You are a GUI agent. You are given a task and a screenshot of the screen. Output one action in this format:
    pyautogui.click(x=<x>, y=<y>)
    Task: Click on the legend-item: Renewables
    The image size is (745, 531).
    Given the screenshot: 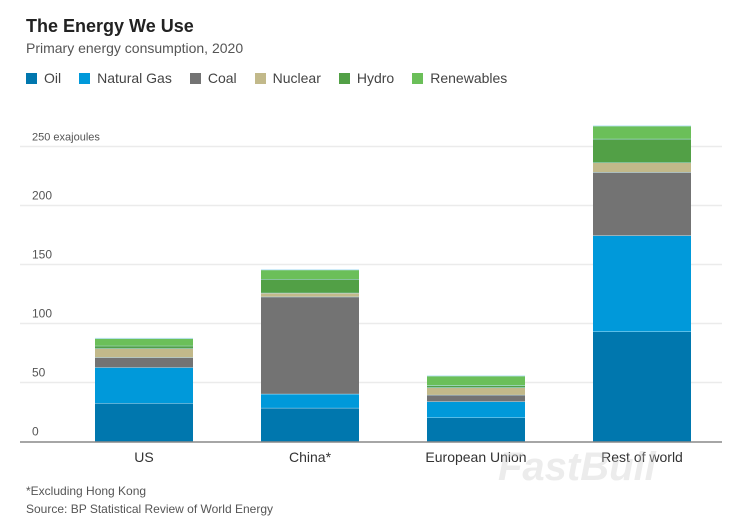 What is the action you would take?
    pyautogui.click(x=459, y=78)
    